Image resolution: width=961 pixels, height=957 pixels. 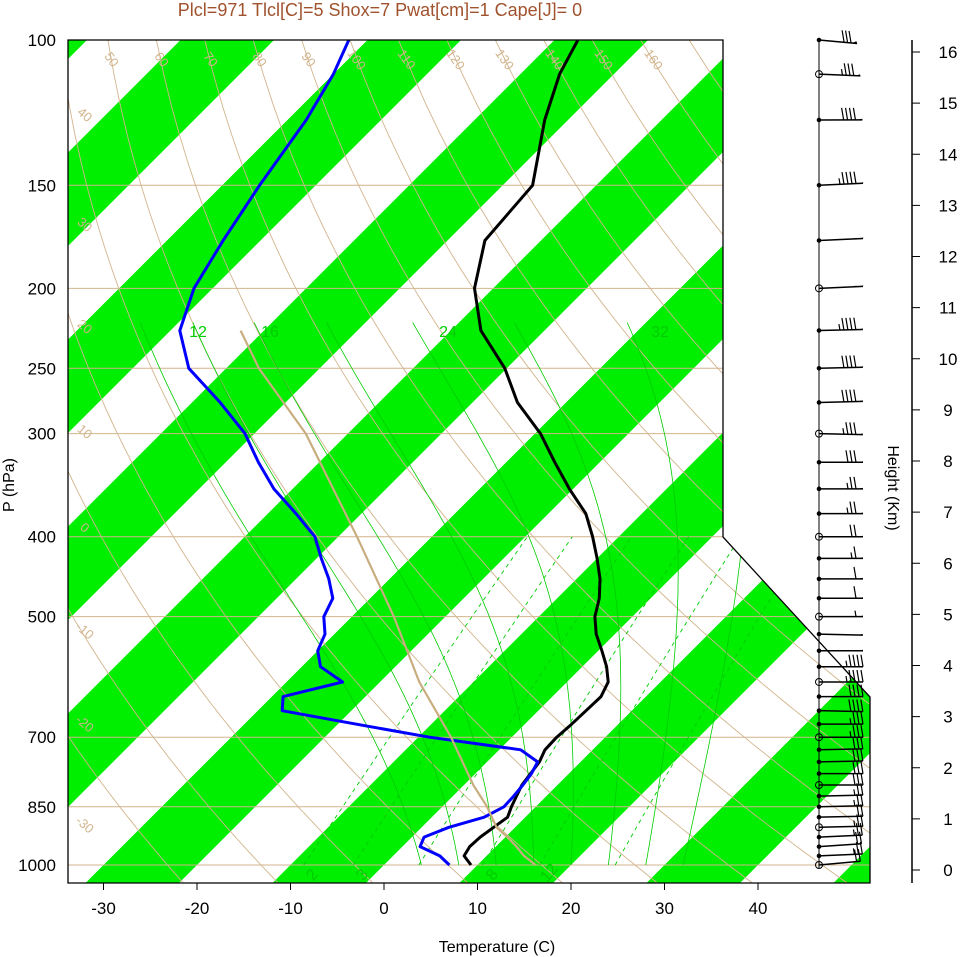 What do you see at coordinates (948, 52) in the screenshot?
I see `height-tick-label: 16` at bounding box center [948, 52].